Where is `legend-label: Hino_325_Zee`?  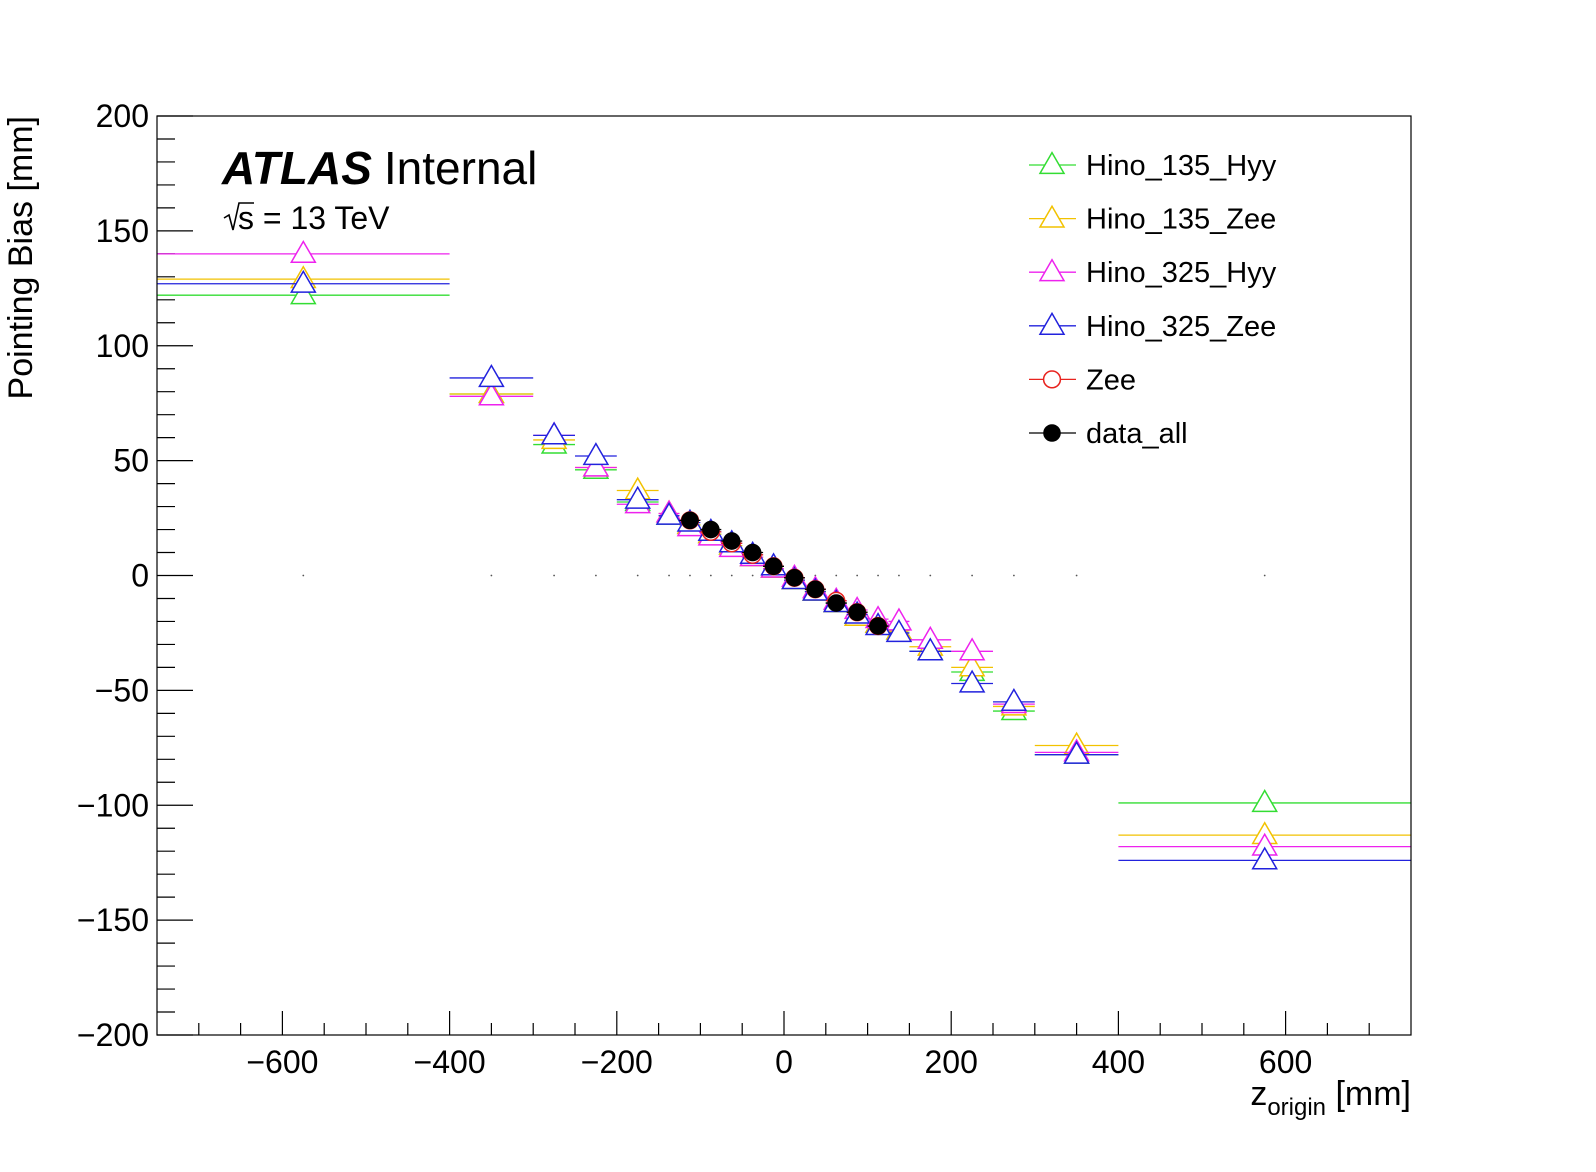 legend-label: Hino_325_Zee is located at coordinates (1181, 327).